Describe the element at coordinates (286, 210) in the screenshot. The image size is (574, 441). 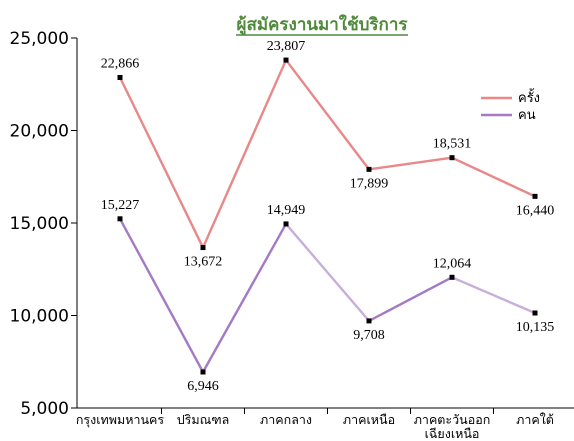
I see `data-label: 14,949` at that location.